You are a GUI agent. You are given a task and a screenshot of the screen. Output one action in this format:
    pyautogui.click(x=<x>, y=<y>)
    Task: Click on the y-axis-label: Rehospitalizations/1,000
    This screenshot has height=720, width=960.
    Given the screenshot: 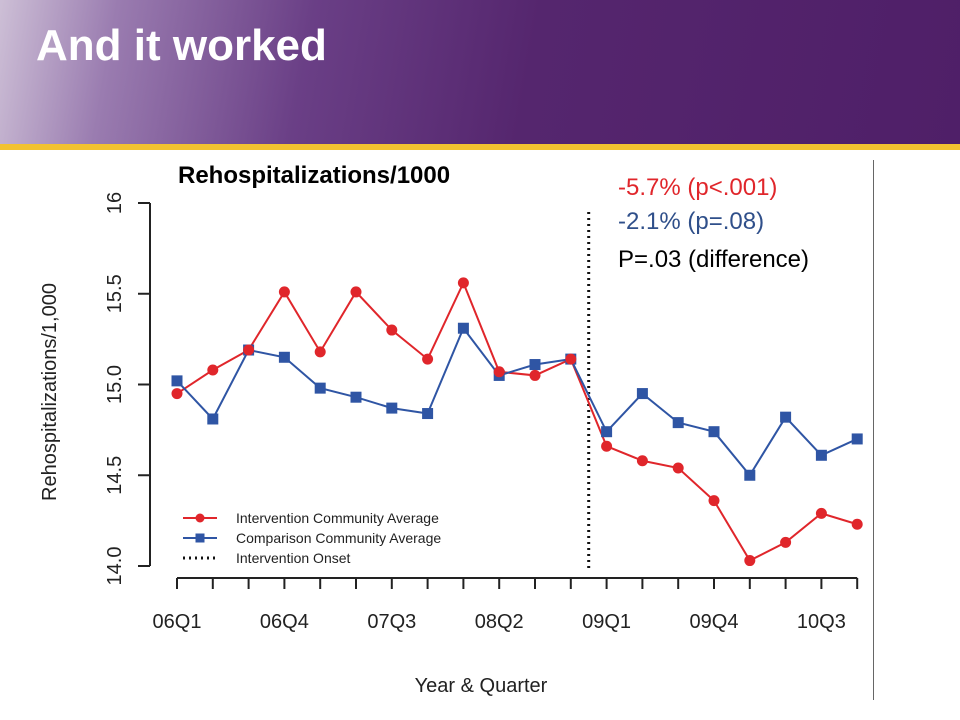 What is the action you would take?
    pyautogui.click(x=50, y=392)
    